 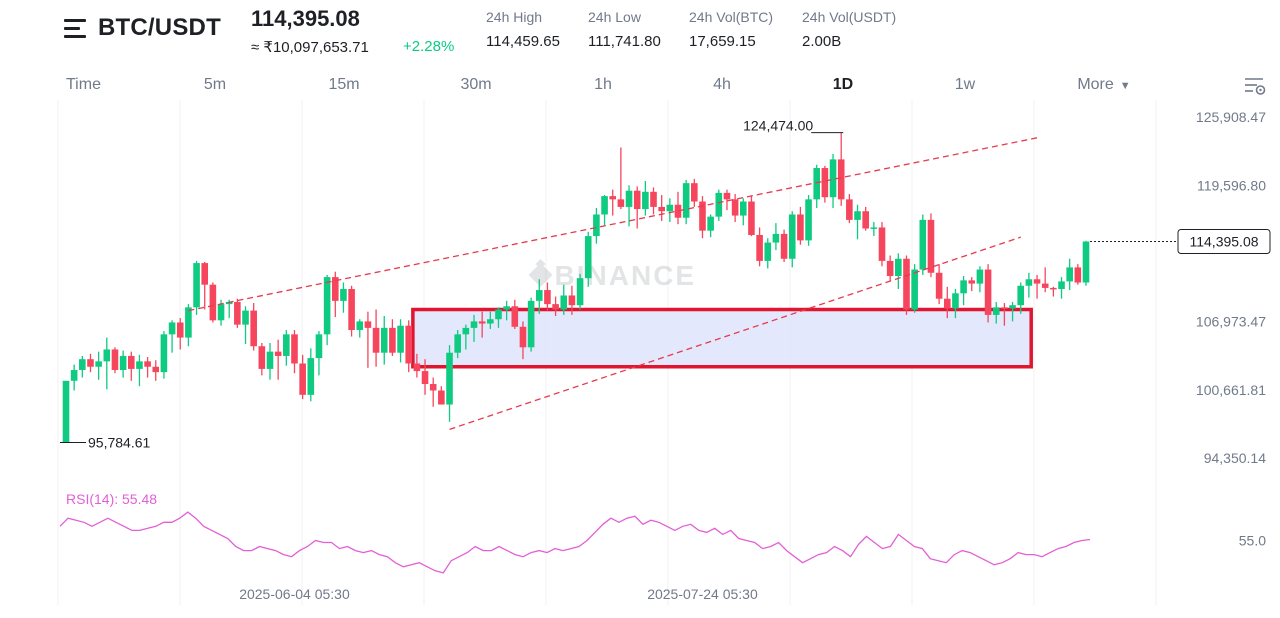 I want to click on stat-value: 17,659.15, so click(x=722, y=41).